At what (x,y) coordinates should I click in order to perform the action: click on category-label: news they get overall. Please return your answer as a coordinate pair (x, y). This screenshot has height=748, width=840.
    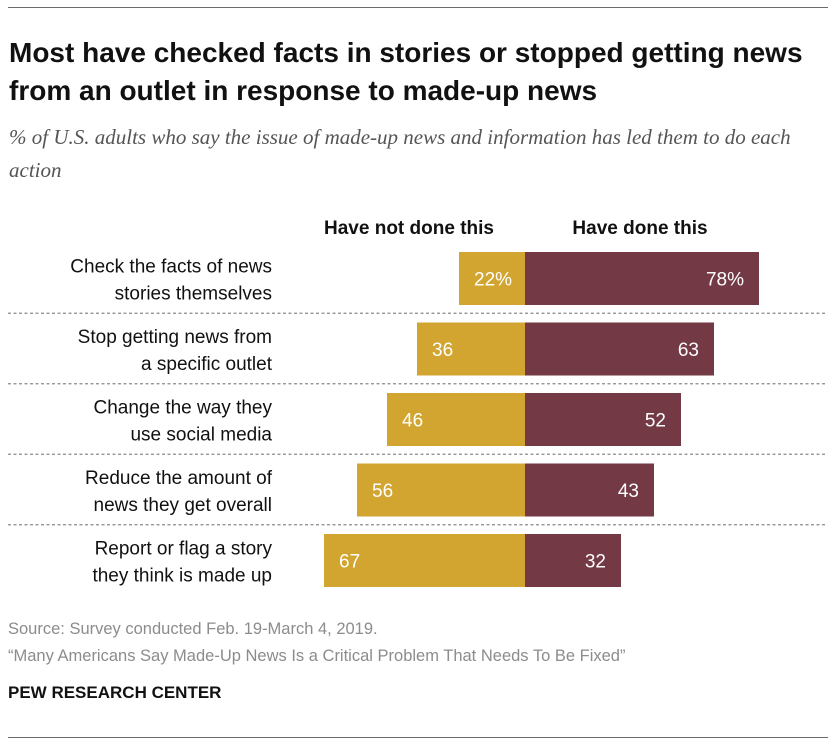
    Looking at the image, I should click on (183, 505).